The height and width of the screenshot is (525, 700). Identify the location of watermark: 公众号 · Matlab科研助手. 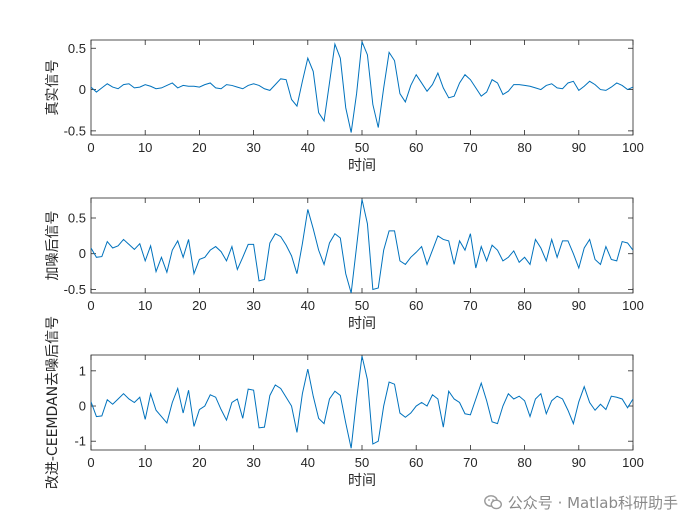
(580, 502).